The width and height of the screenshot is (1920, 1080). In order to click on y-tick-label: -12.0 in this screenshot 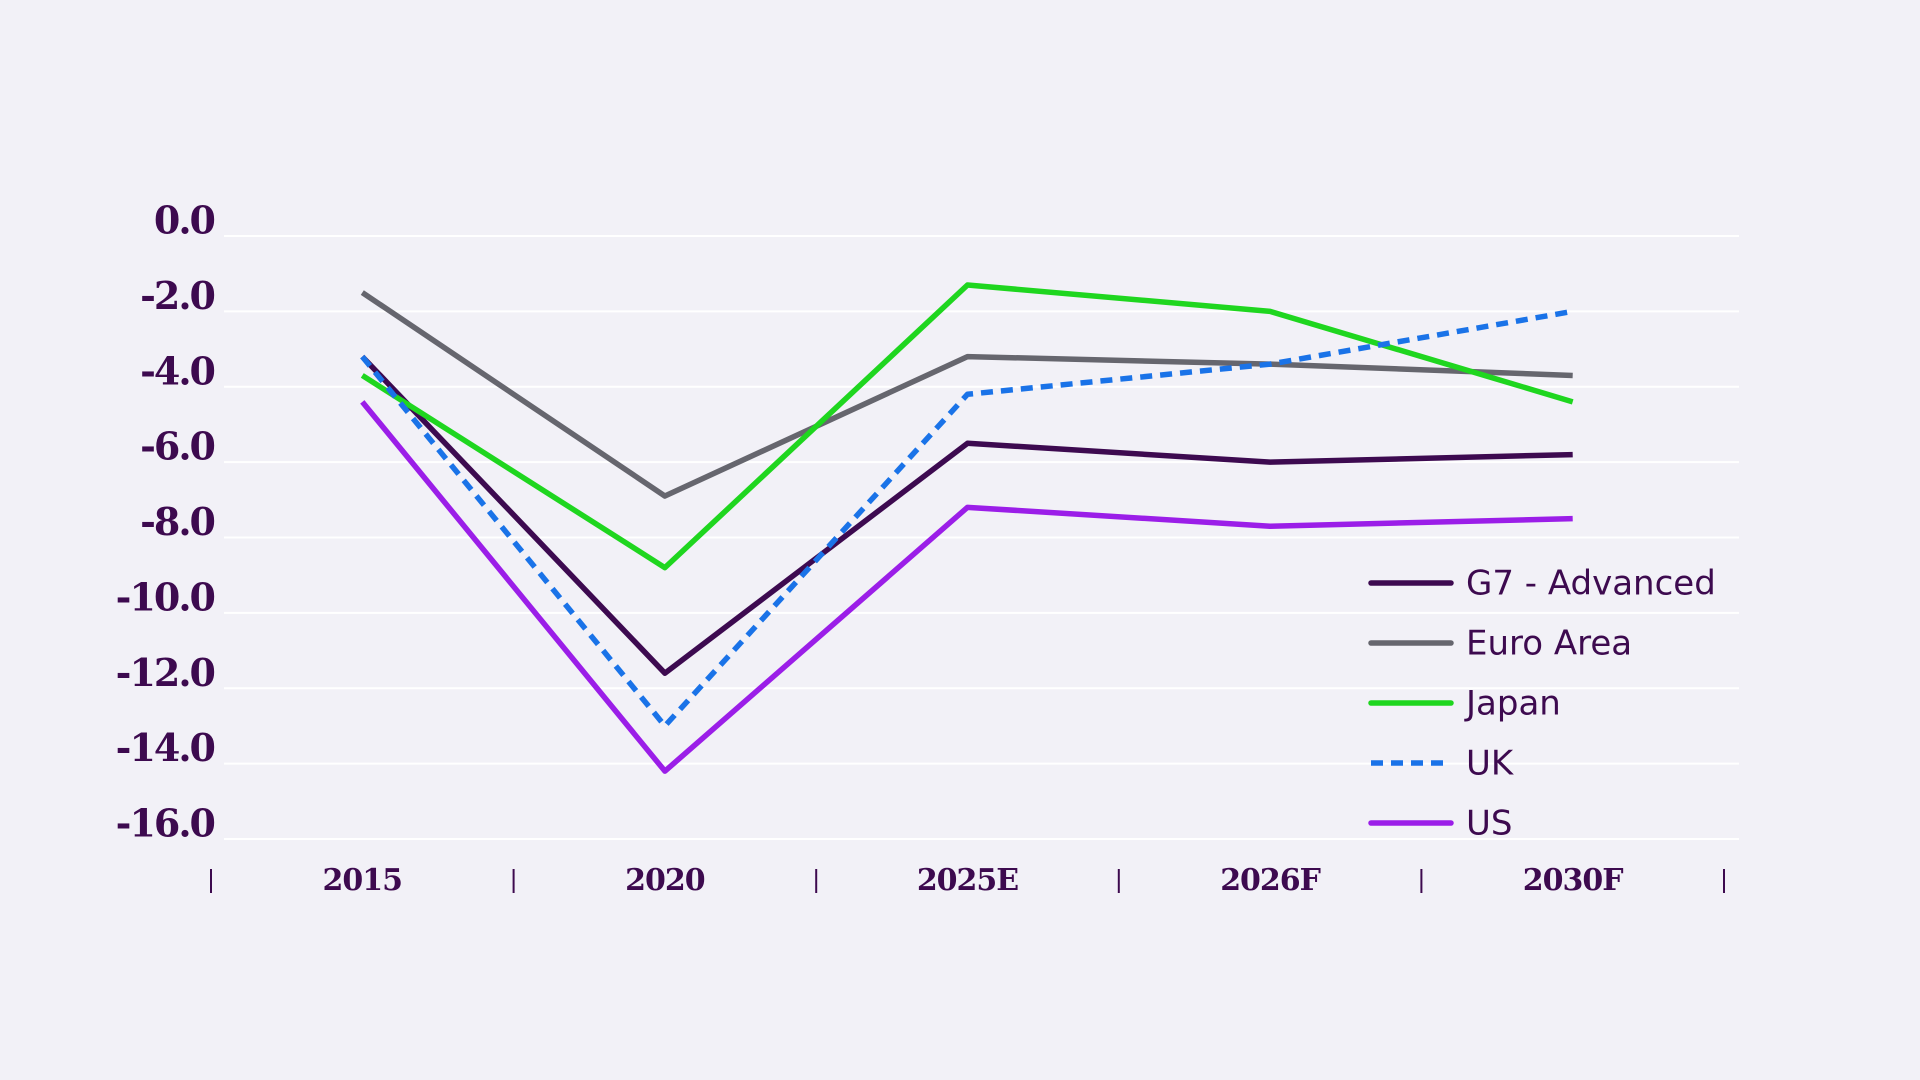, I will do `click(165, 672)`.